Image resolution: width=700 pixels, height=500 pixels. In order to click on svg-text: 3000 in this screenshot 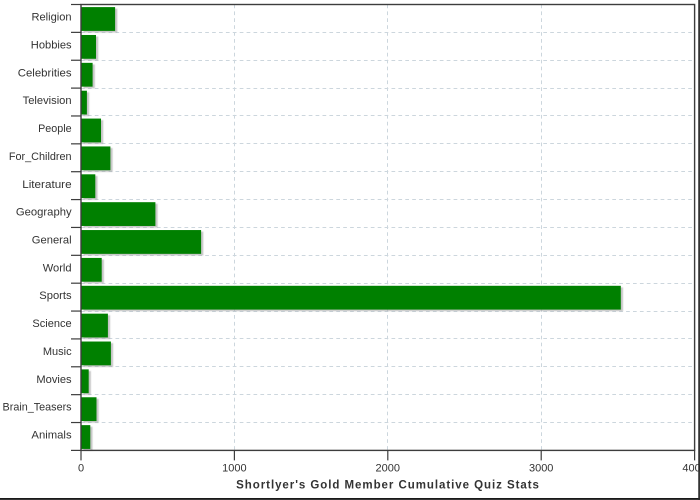, I will do `click(541, 468)`.